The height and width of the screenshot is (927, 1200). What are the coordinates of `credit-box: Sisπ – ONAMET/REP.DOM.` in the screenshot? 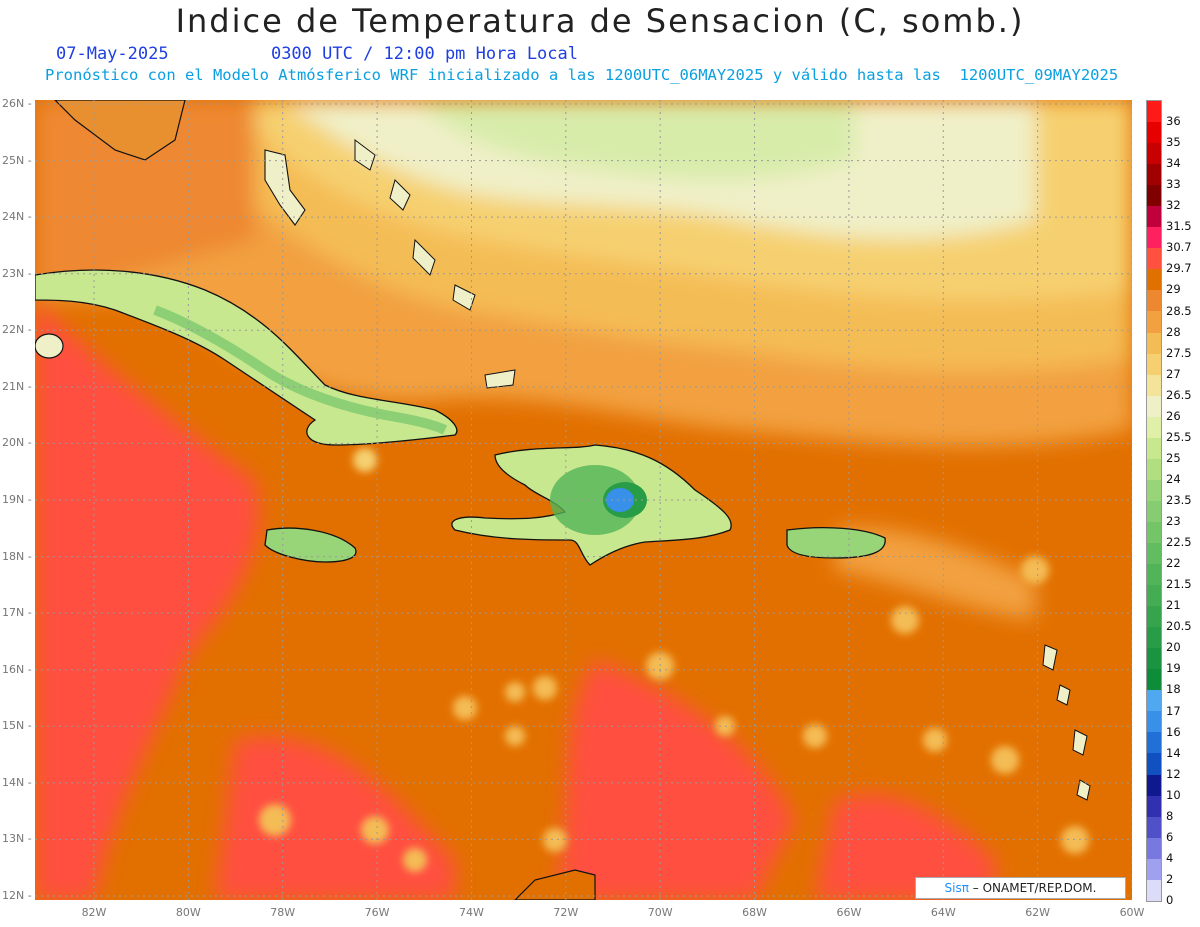 It's located at (1020, 888).